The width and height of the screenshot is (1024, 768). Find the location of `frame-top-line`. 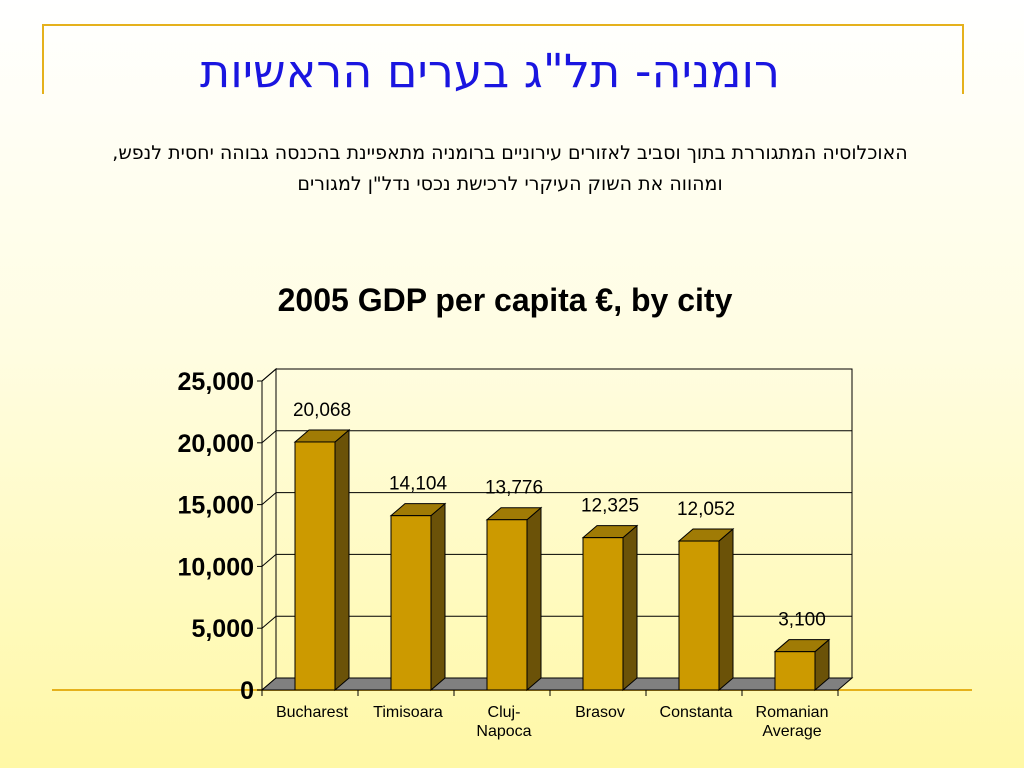

frame-top-line is located at coordinates (503, 25).